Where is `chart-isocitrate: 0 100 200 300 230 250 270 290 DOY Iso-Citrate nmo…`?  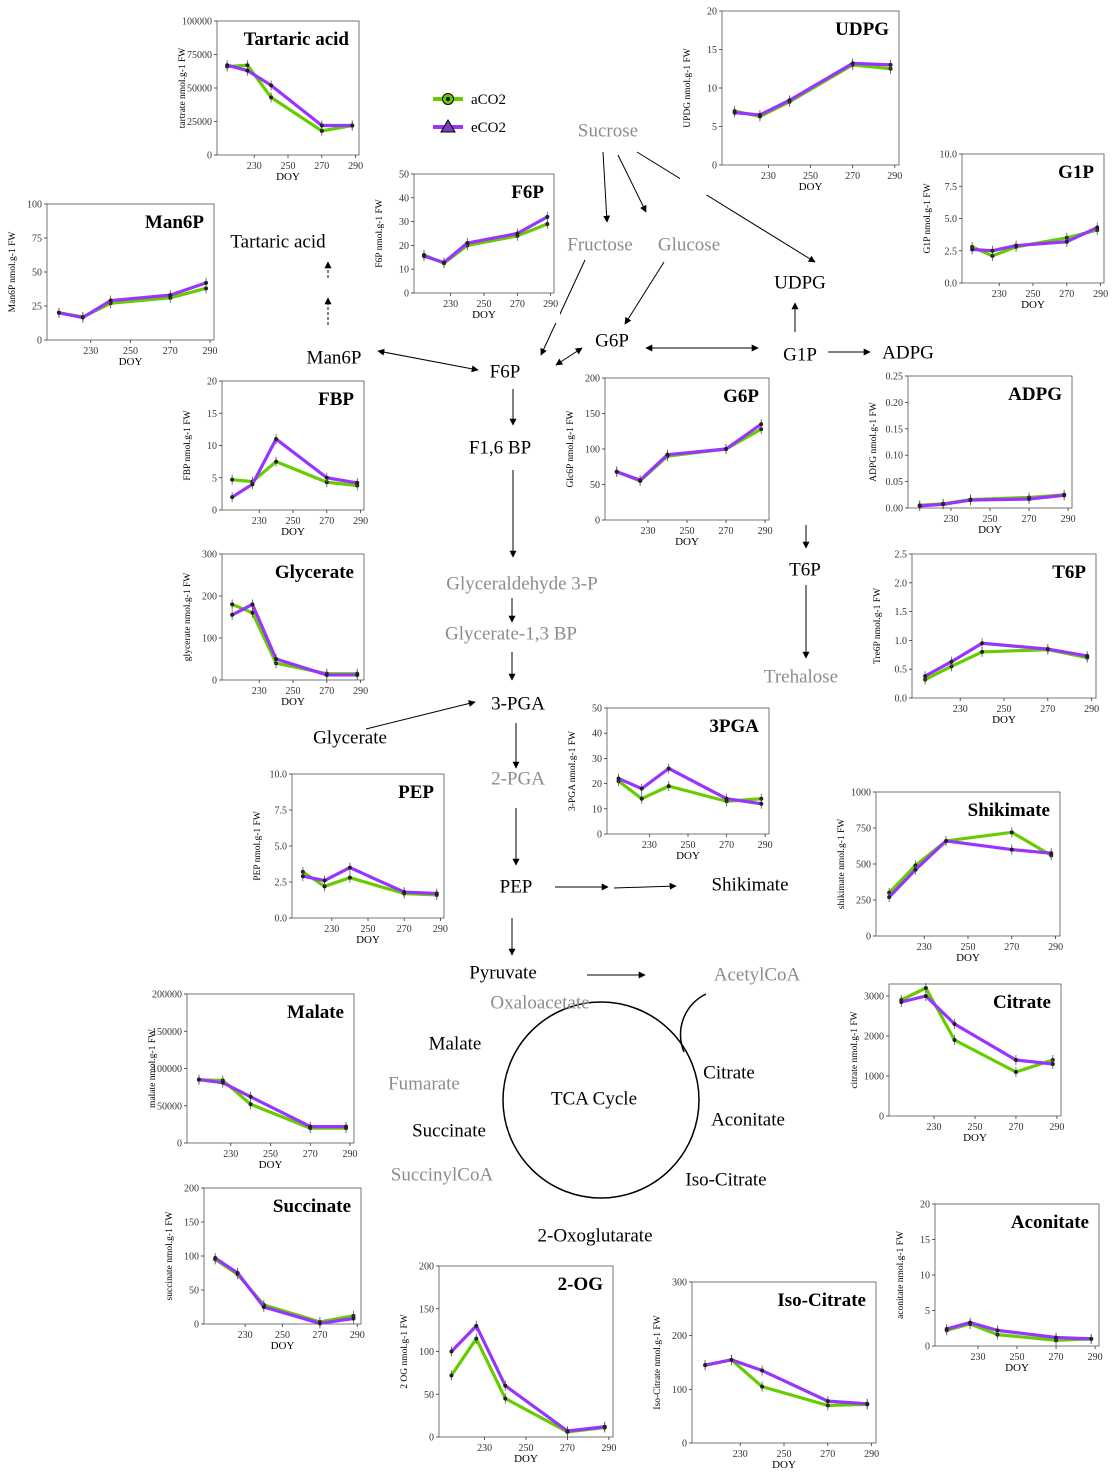 chart-isocitrate: 0 100 200 300 230 250 270 290 DOY Iso-Citrate nmo… is located at coordinates (766, 1374).